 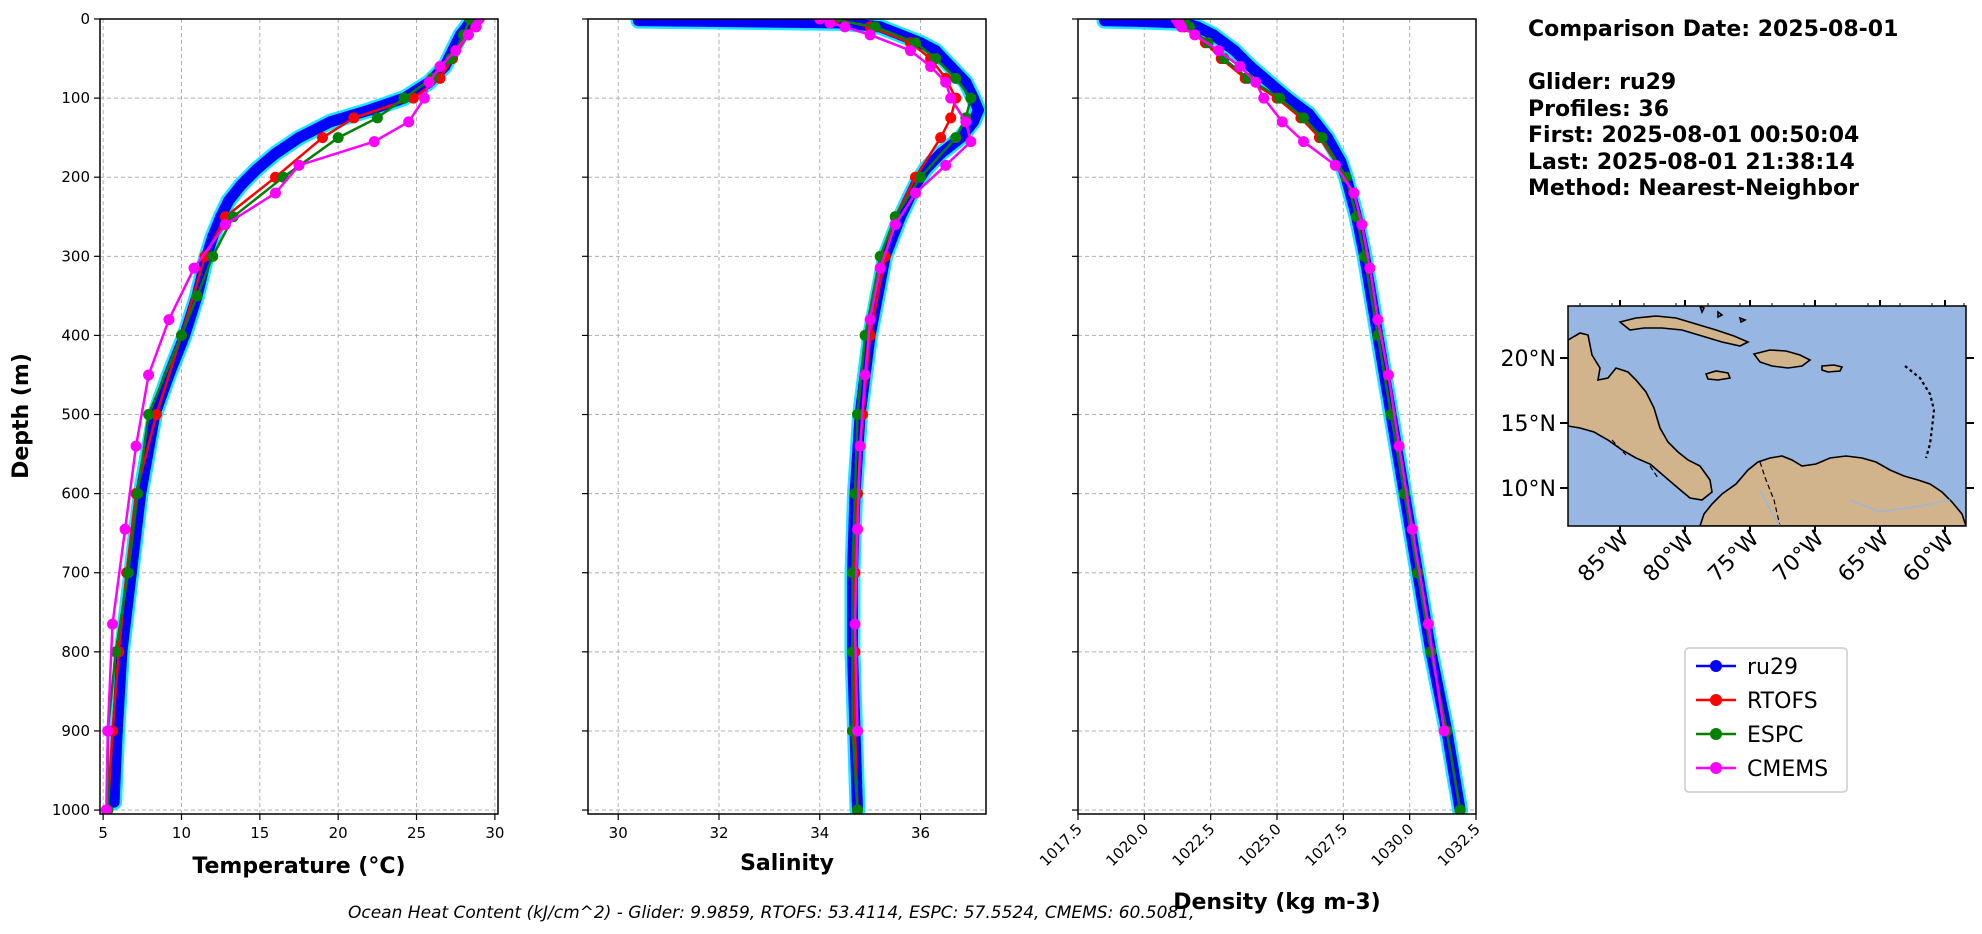 I want to click on x-tick-label: 1017.5, so click(x=1061, y=845).